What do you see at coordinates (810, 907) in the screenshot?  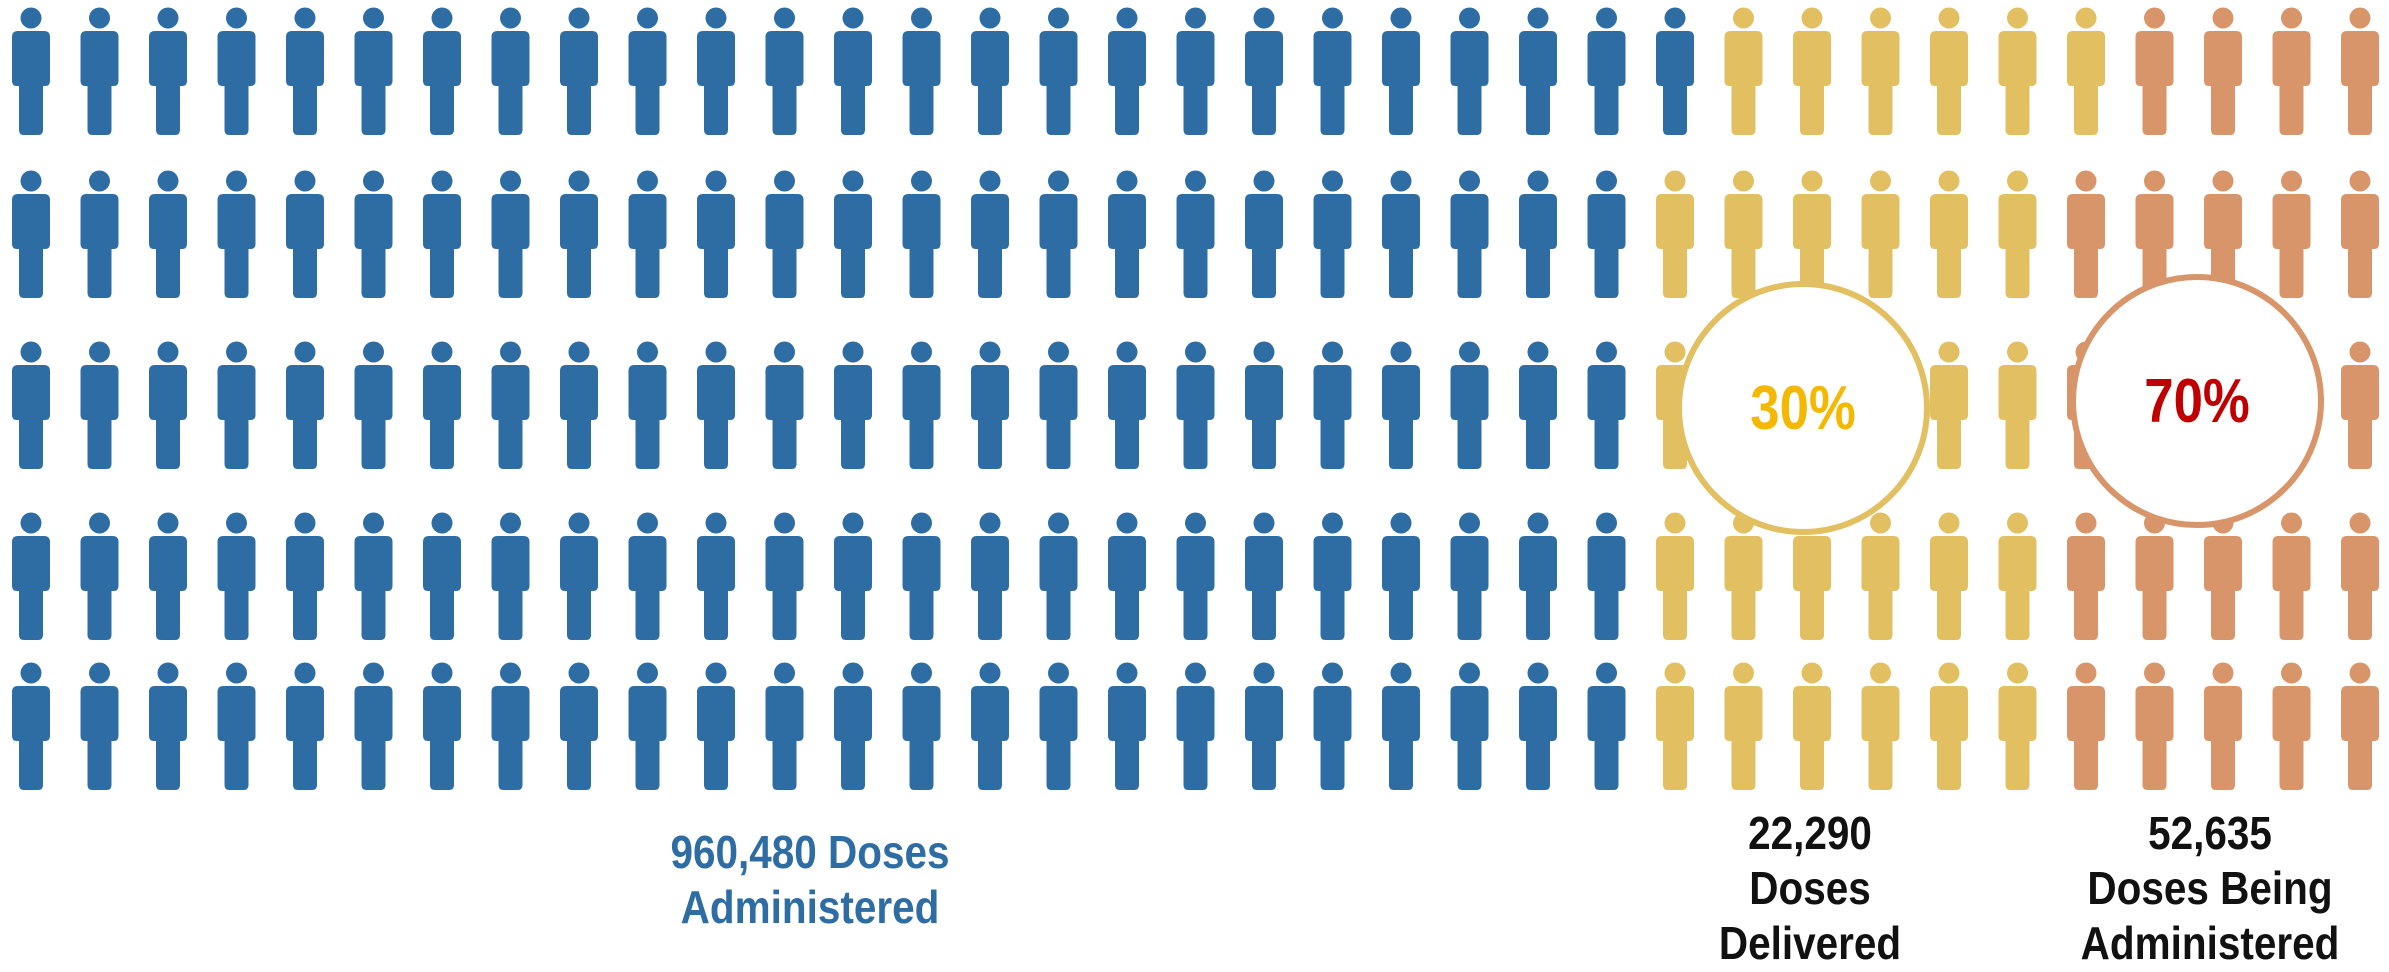 I see `administered-label-line-2: Administered` at bounding box center [810, 907].